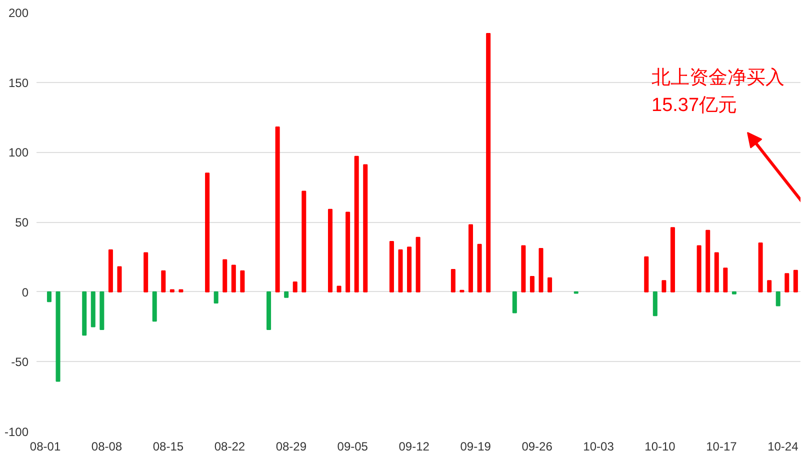  I want to click on x-tick-label: 10-17, so click(722, 447).